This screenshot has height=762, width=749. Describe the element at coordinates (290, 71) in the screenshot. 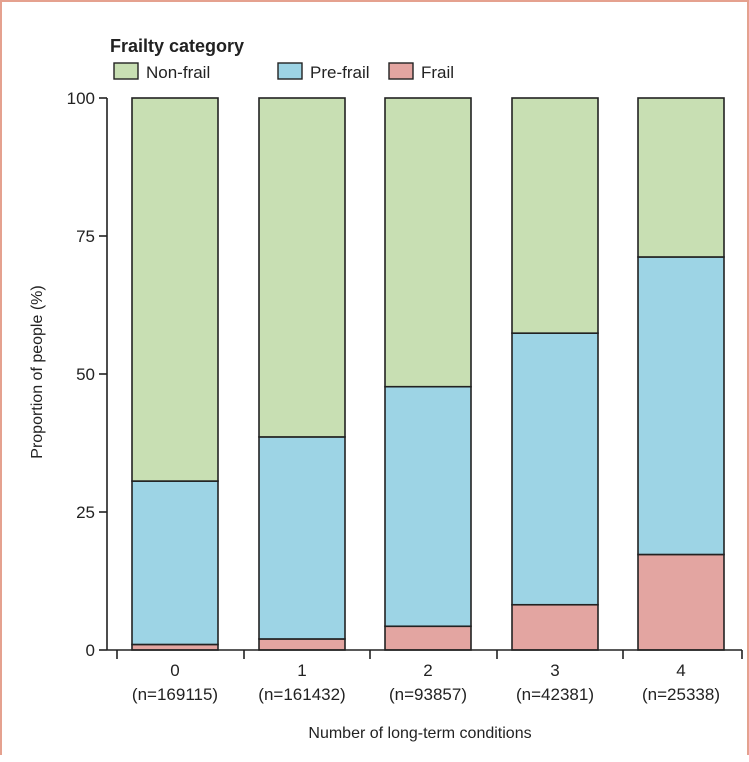

I see `legend-swatch-pre-frail` at that location.